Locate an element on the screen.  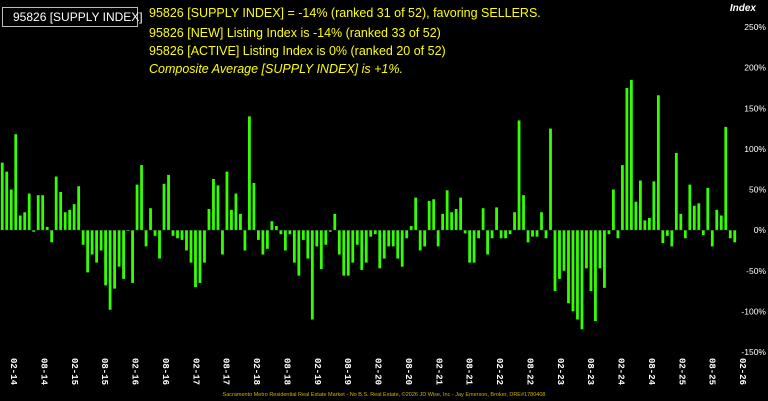
y-tick-label: -150% is located at coordinates (753, 352).